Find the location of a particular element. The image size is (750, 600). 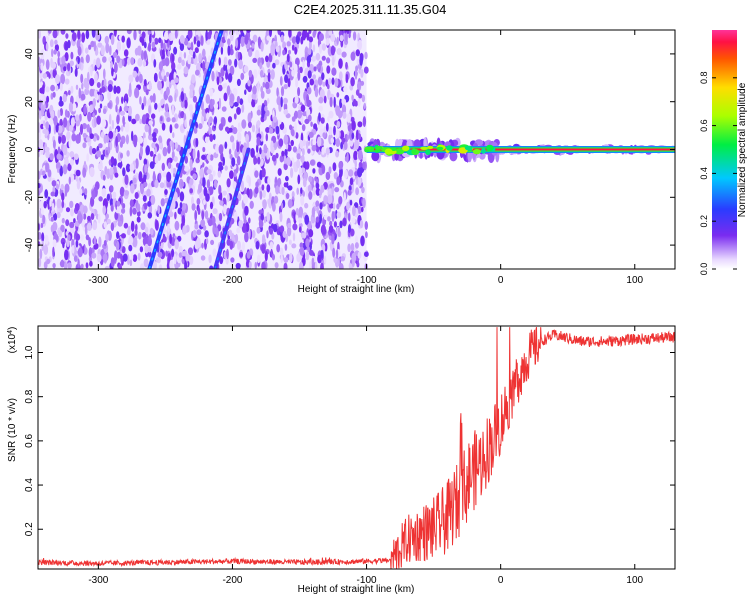

x-tick-label: -200 is located at coordinates (232, 580).